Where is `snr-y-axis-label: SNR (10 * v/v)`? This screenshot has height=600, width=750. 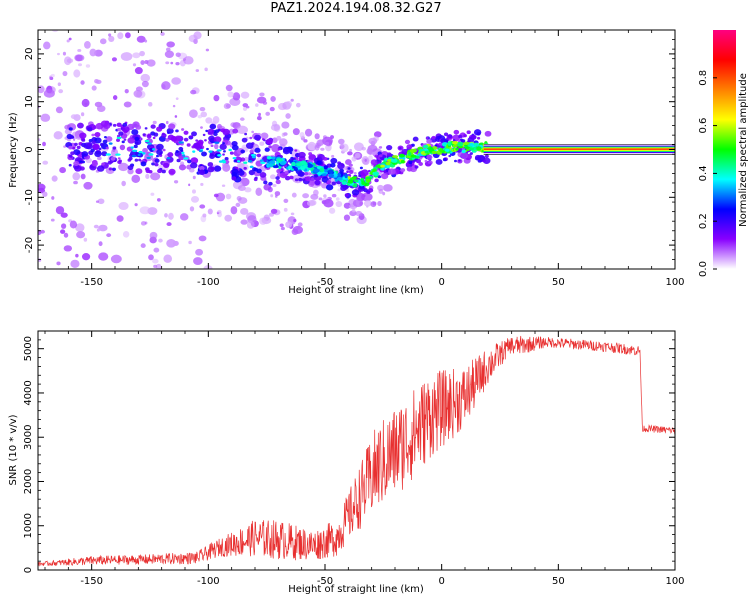 snr-y-axis-label: SNR (10 * v/v) is located at coordinates (13, 449).